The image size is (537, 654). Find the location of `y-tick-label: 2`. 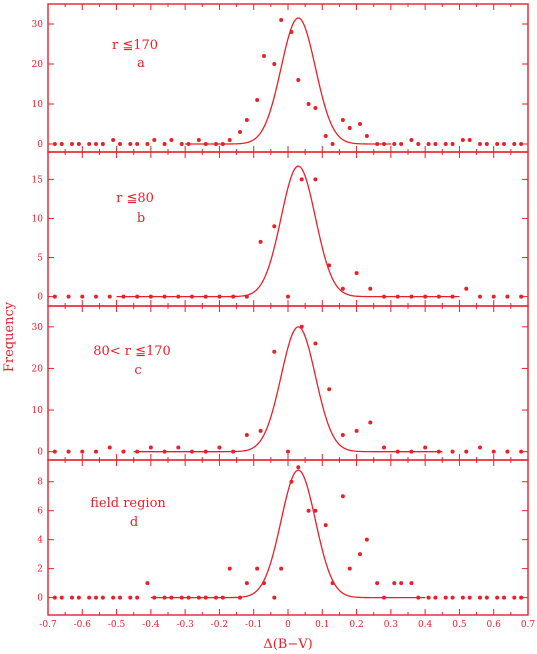

y-tick-label: 2 is located at coordinates (40, 570).